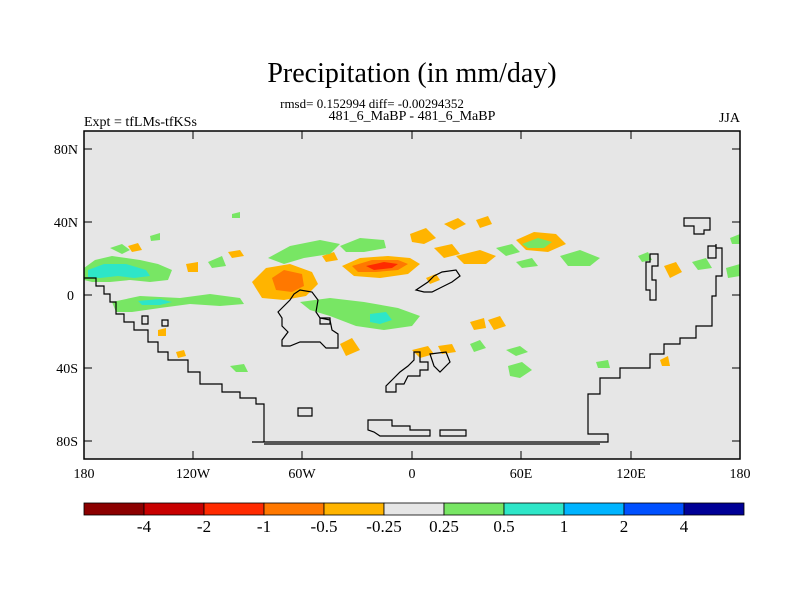 The image size is (800, 600). What do you see at coordinates (174, 359) in the screenshot?
I see `coastline-west-americas` at bounding box center [174, 359].